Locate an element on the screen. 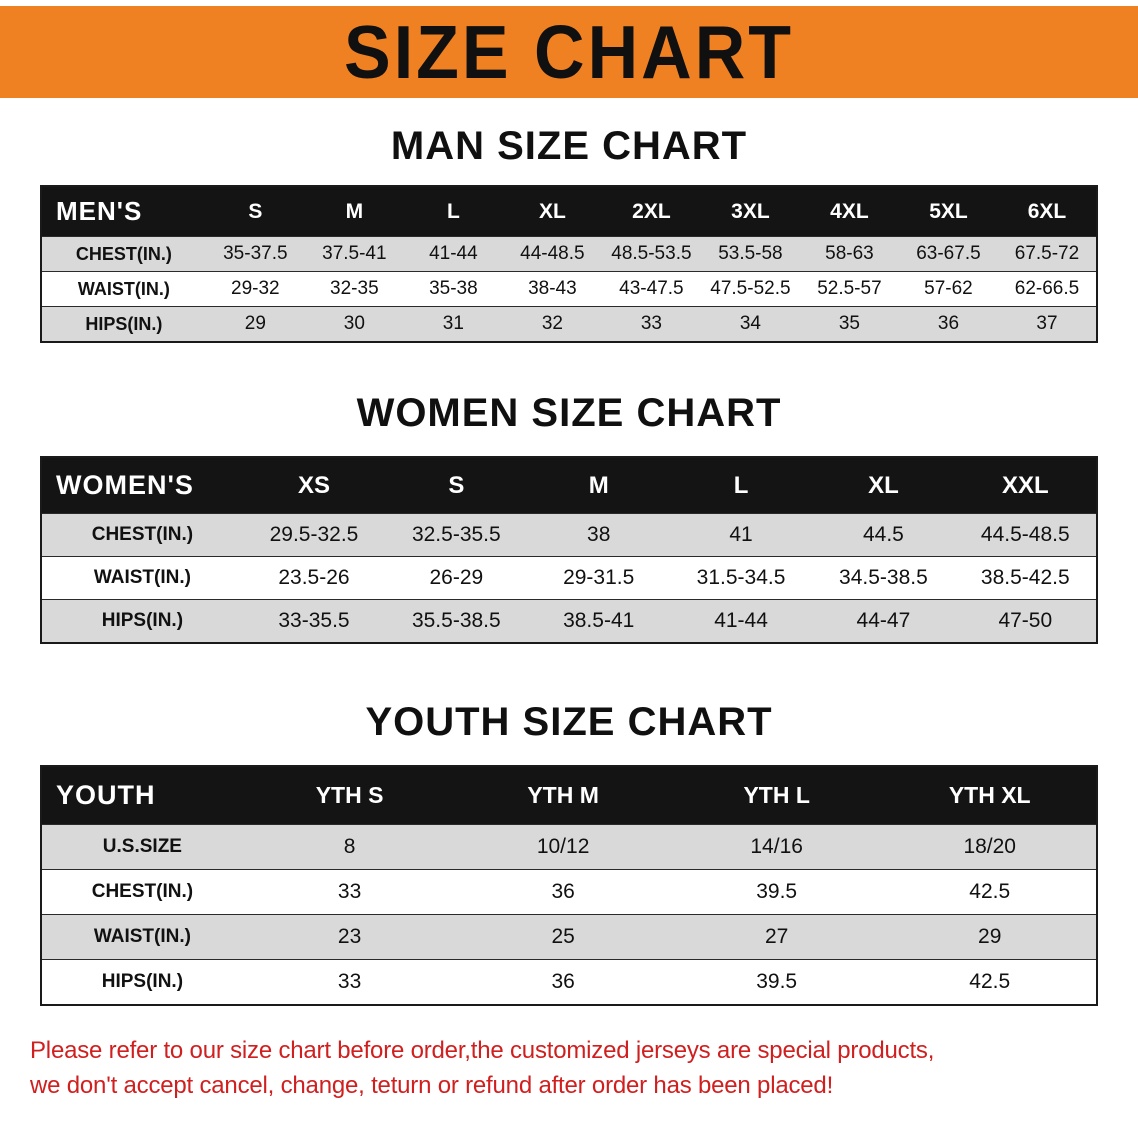  value-cell: 32-35 is located at coordinates (354, 289).